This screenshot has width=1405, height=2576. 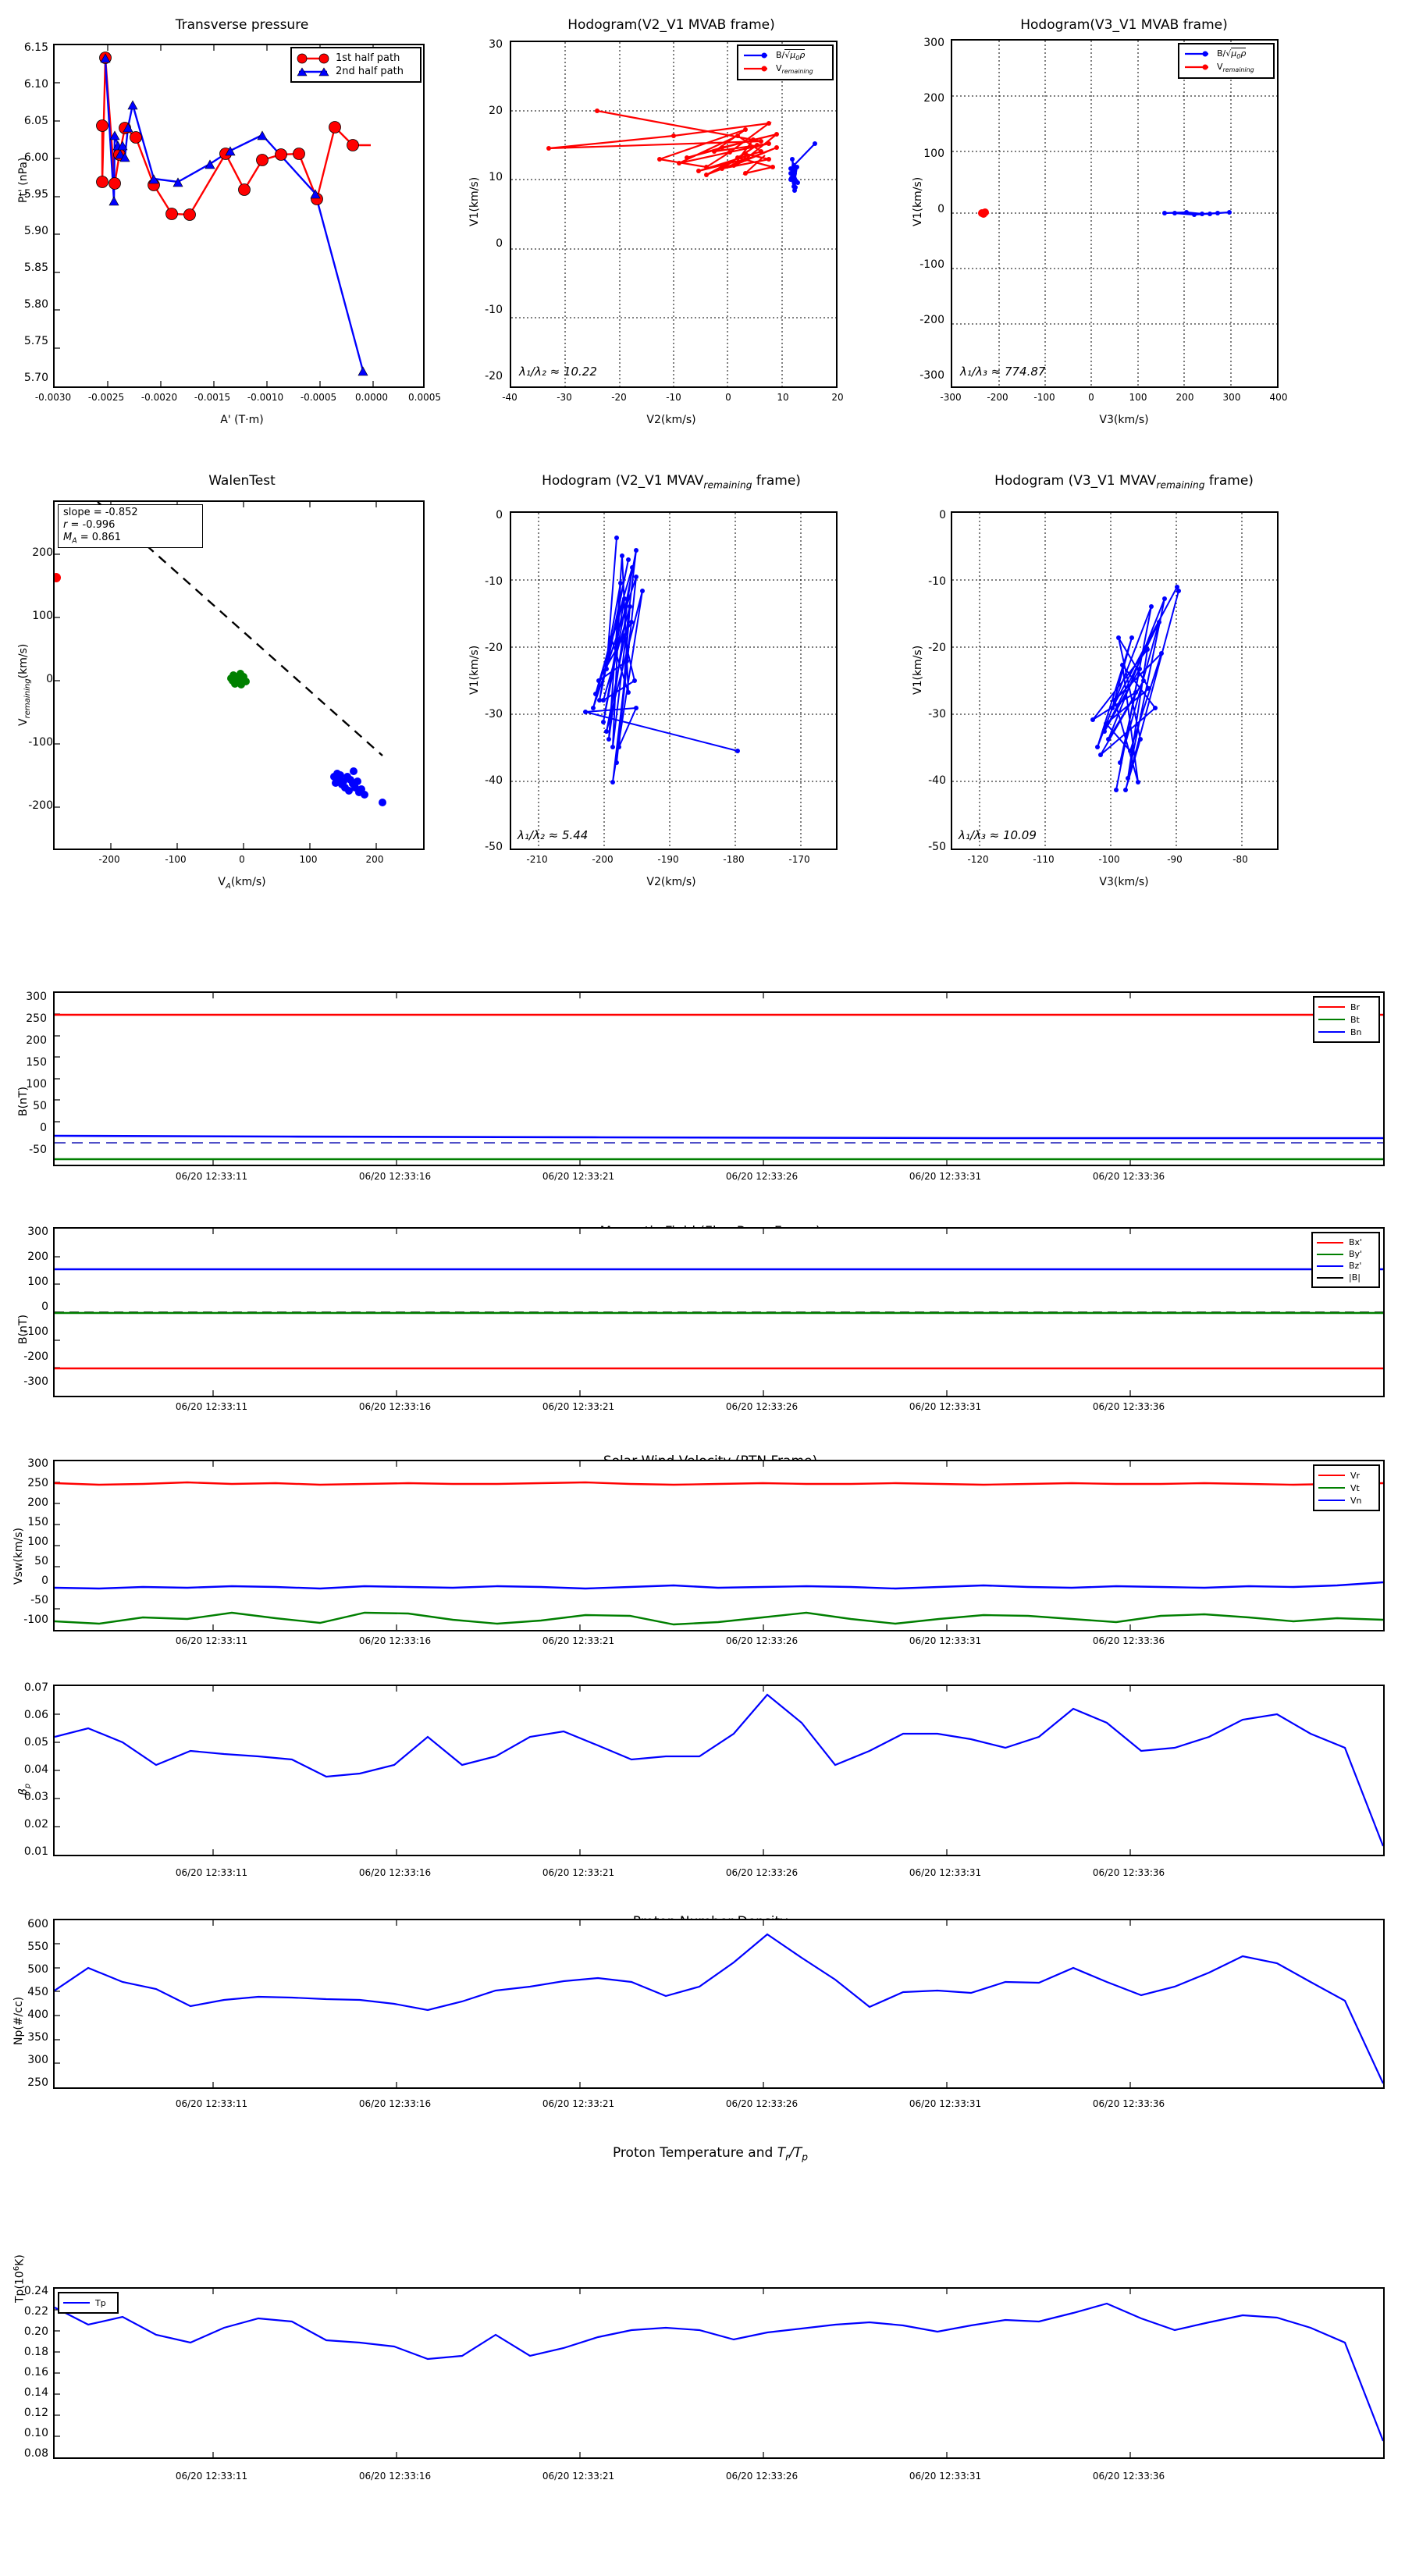 I want to click on y-tick: 50, so click(x=40, y=1106).